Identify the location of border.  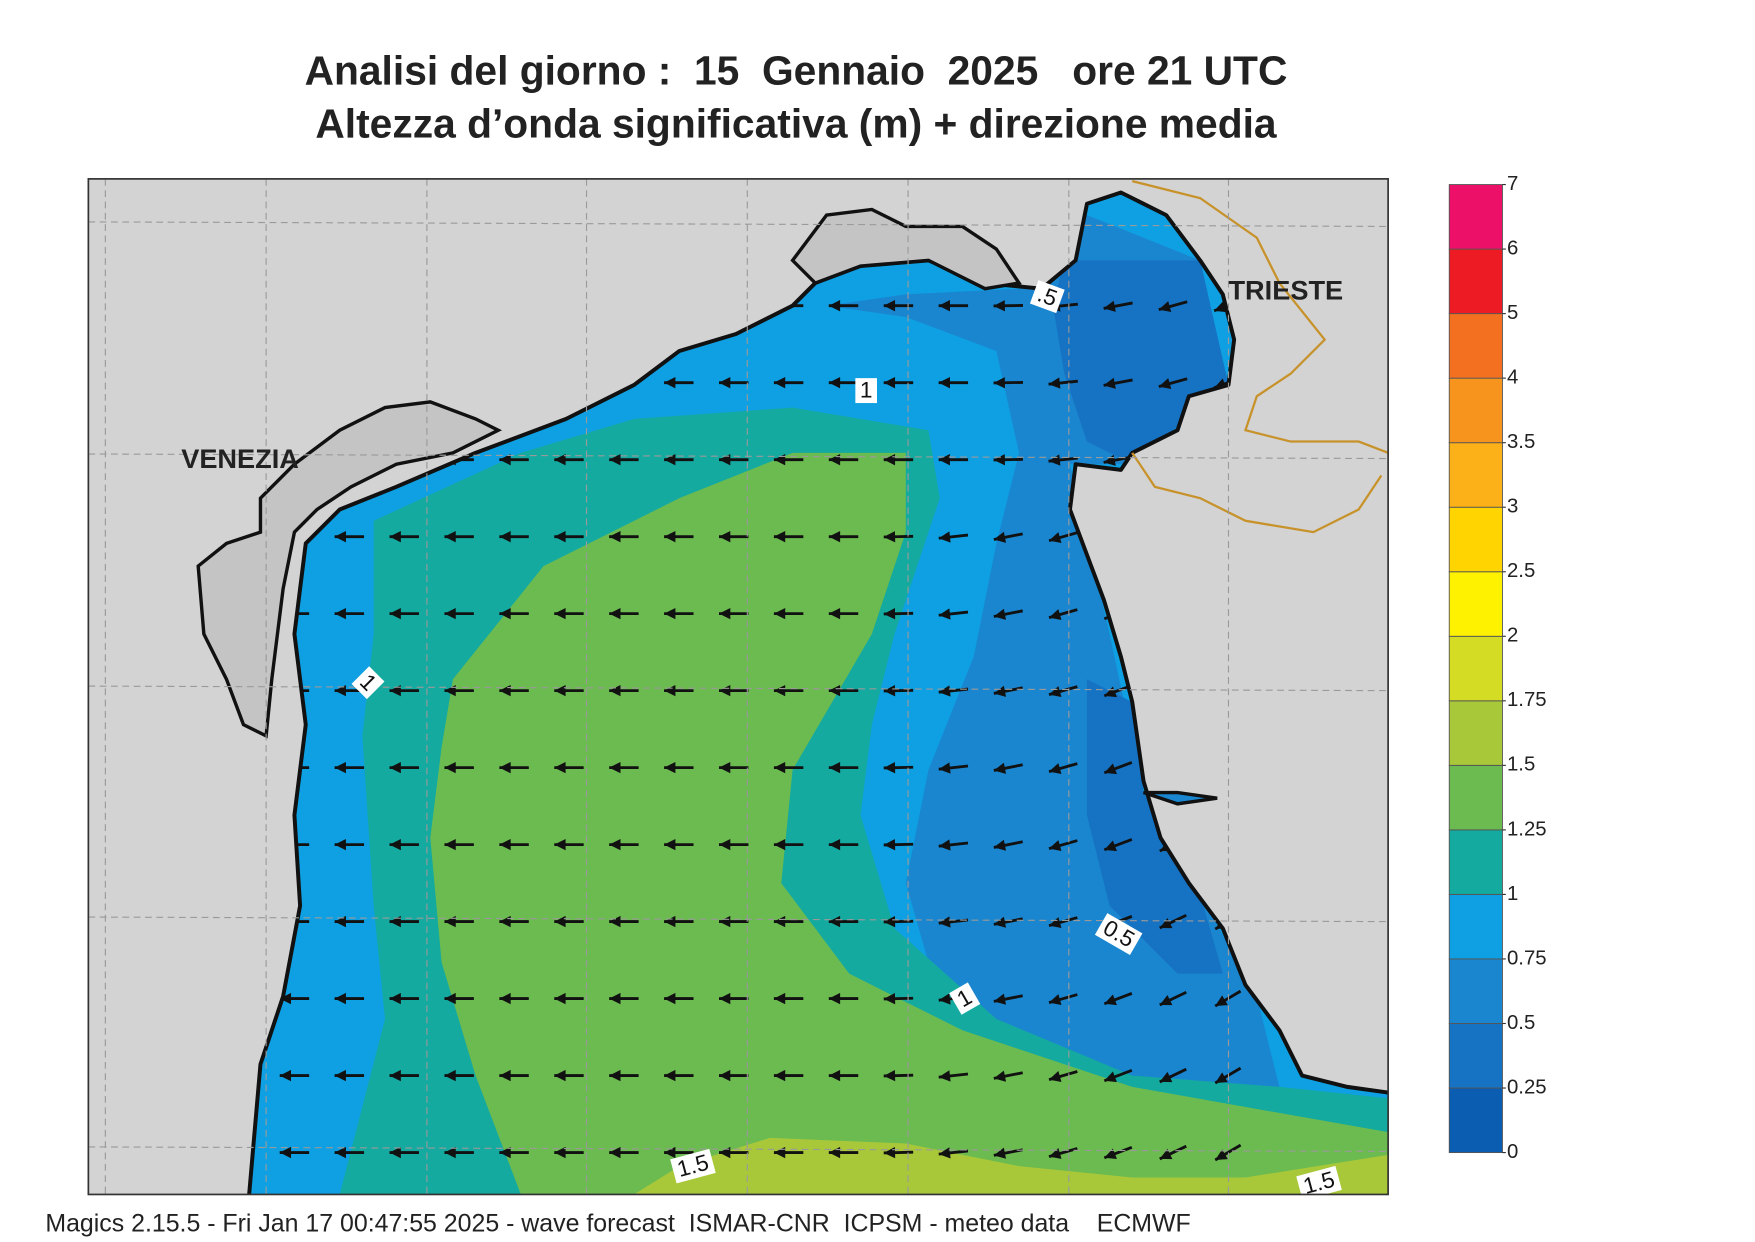
(1260, 357).